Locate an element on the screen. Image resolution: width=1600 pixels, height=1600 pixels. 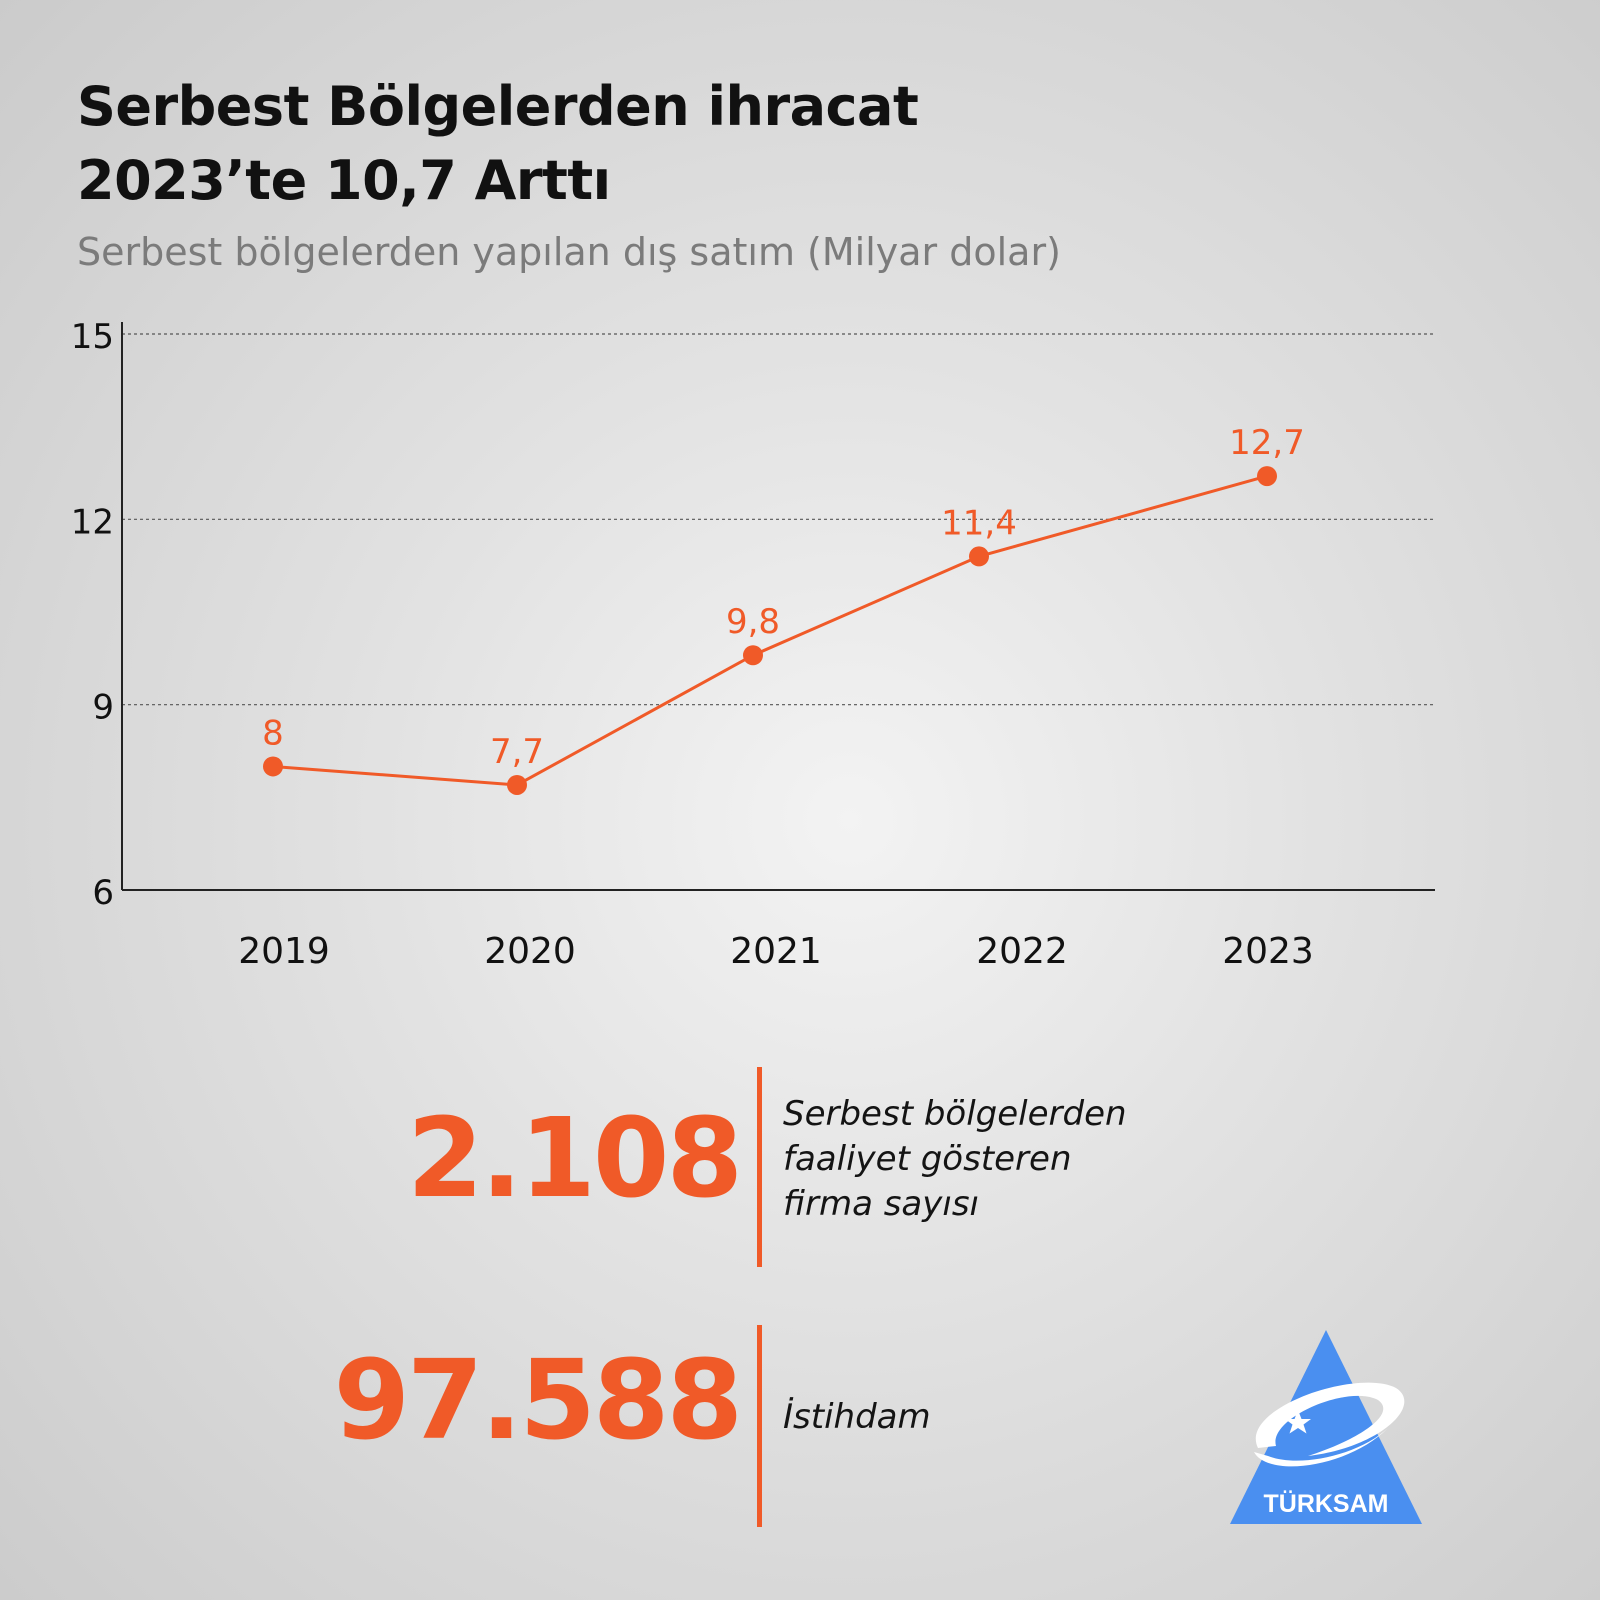
data-point-2020 is located at coordinates (517, 784).